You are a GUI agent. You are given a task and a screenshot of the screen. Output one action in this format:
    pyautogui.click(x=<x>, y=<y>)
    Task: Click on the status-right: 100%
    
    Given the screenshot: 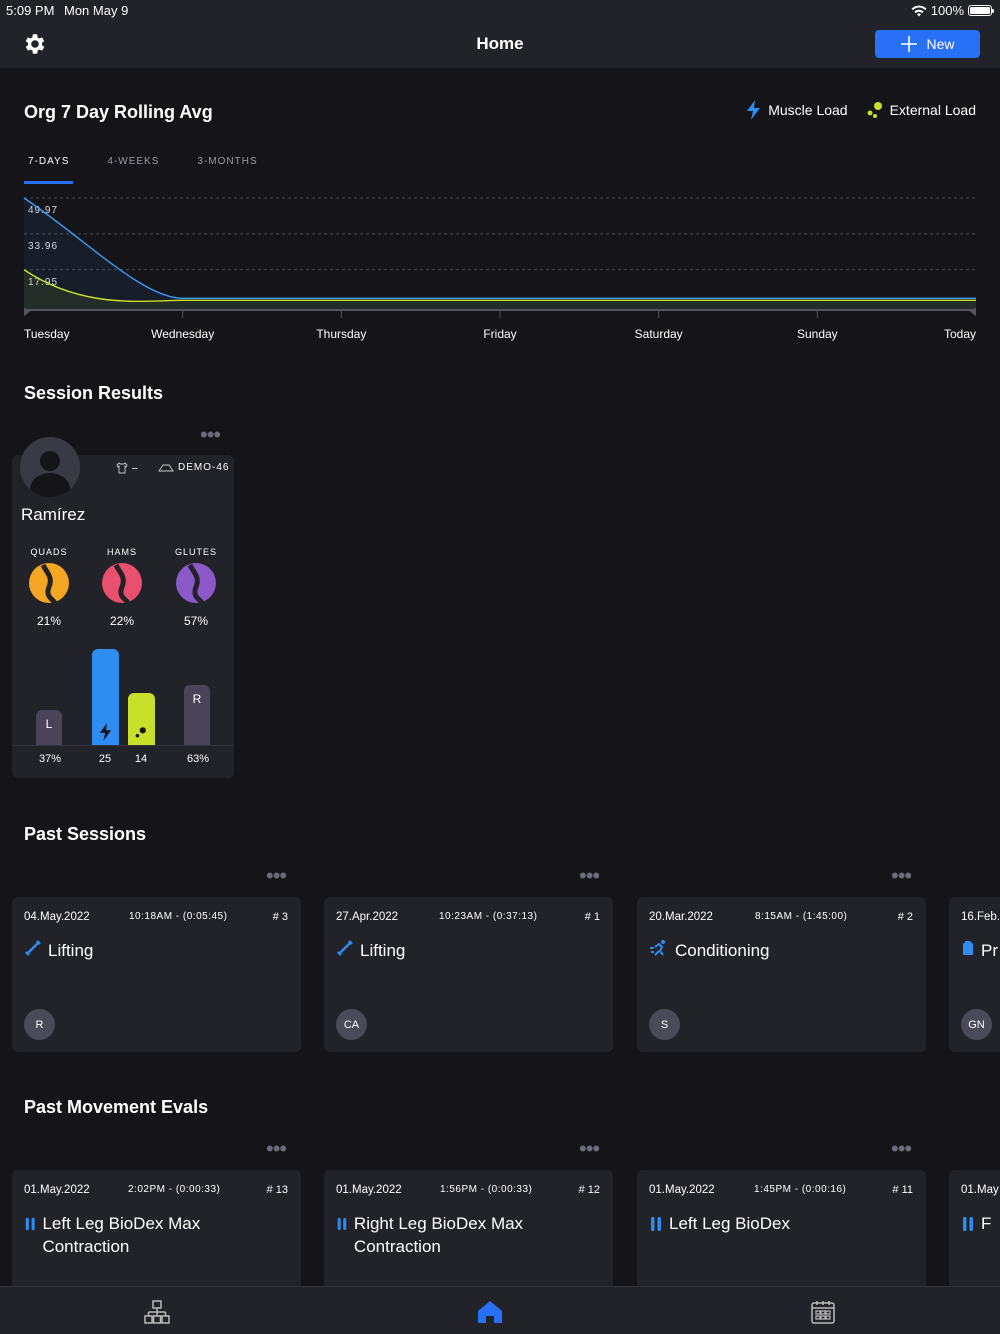 What is the action you would take?
    pyautogui.click(x=952, y=10)
    